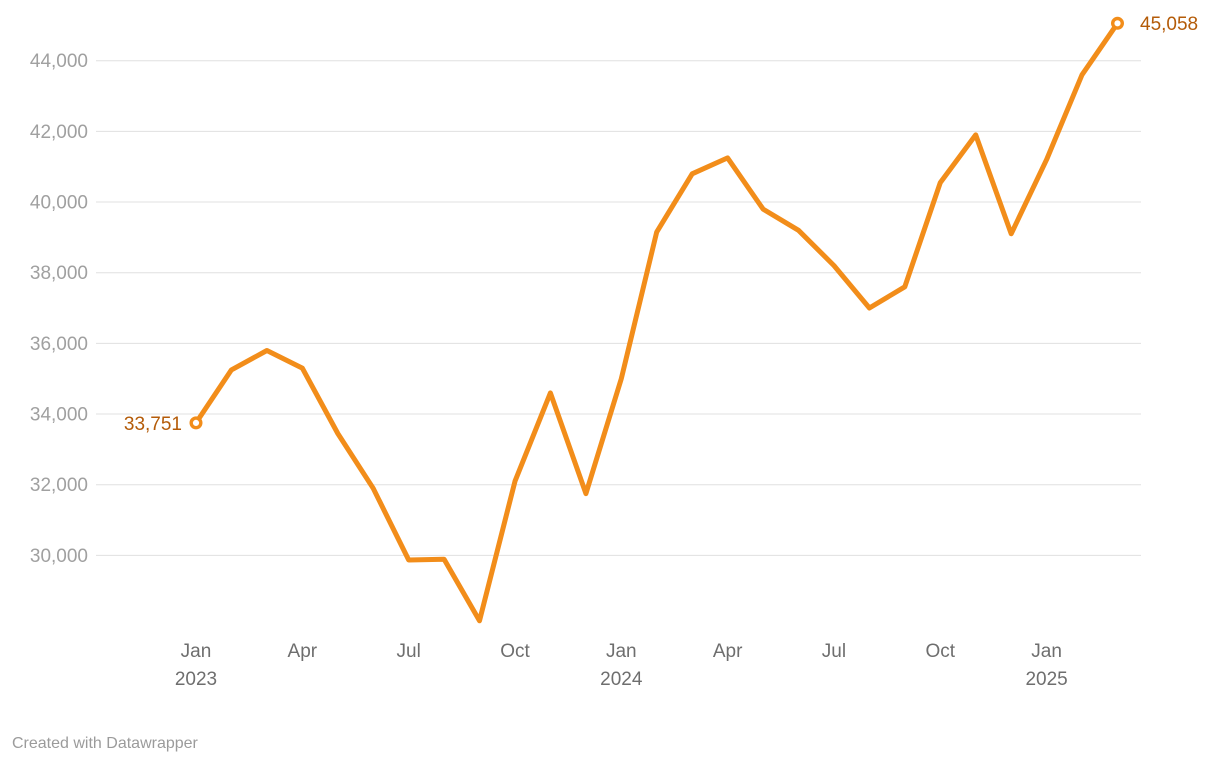 The height and width of the screenshot is (770, 1220). What do you see at coordinates (59, 556) in the screenshot?
I see `y-tick-label: 30,000` at bounding box center [59, 556].